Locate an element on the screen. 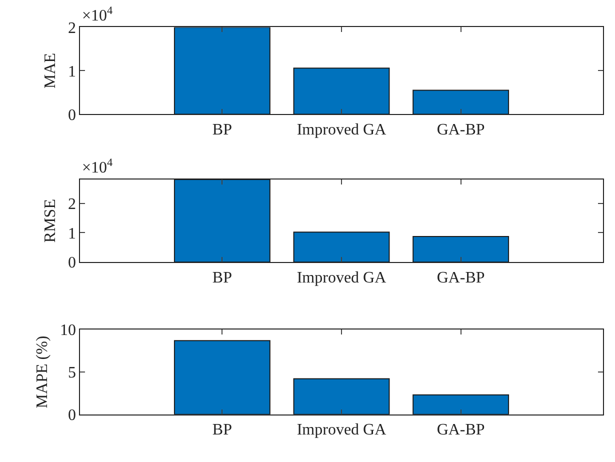 The height and width of the screenshot is (462, 615). y-tick-label: 10 is located at coordinates (68, 331).